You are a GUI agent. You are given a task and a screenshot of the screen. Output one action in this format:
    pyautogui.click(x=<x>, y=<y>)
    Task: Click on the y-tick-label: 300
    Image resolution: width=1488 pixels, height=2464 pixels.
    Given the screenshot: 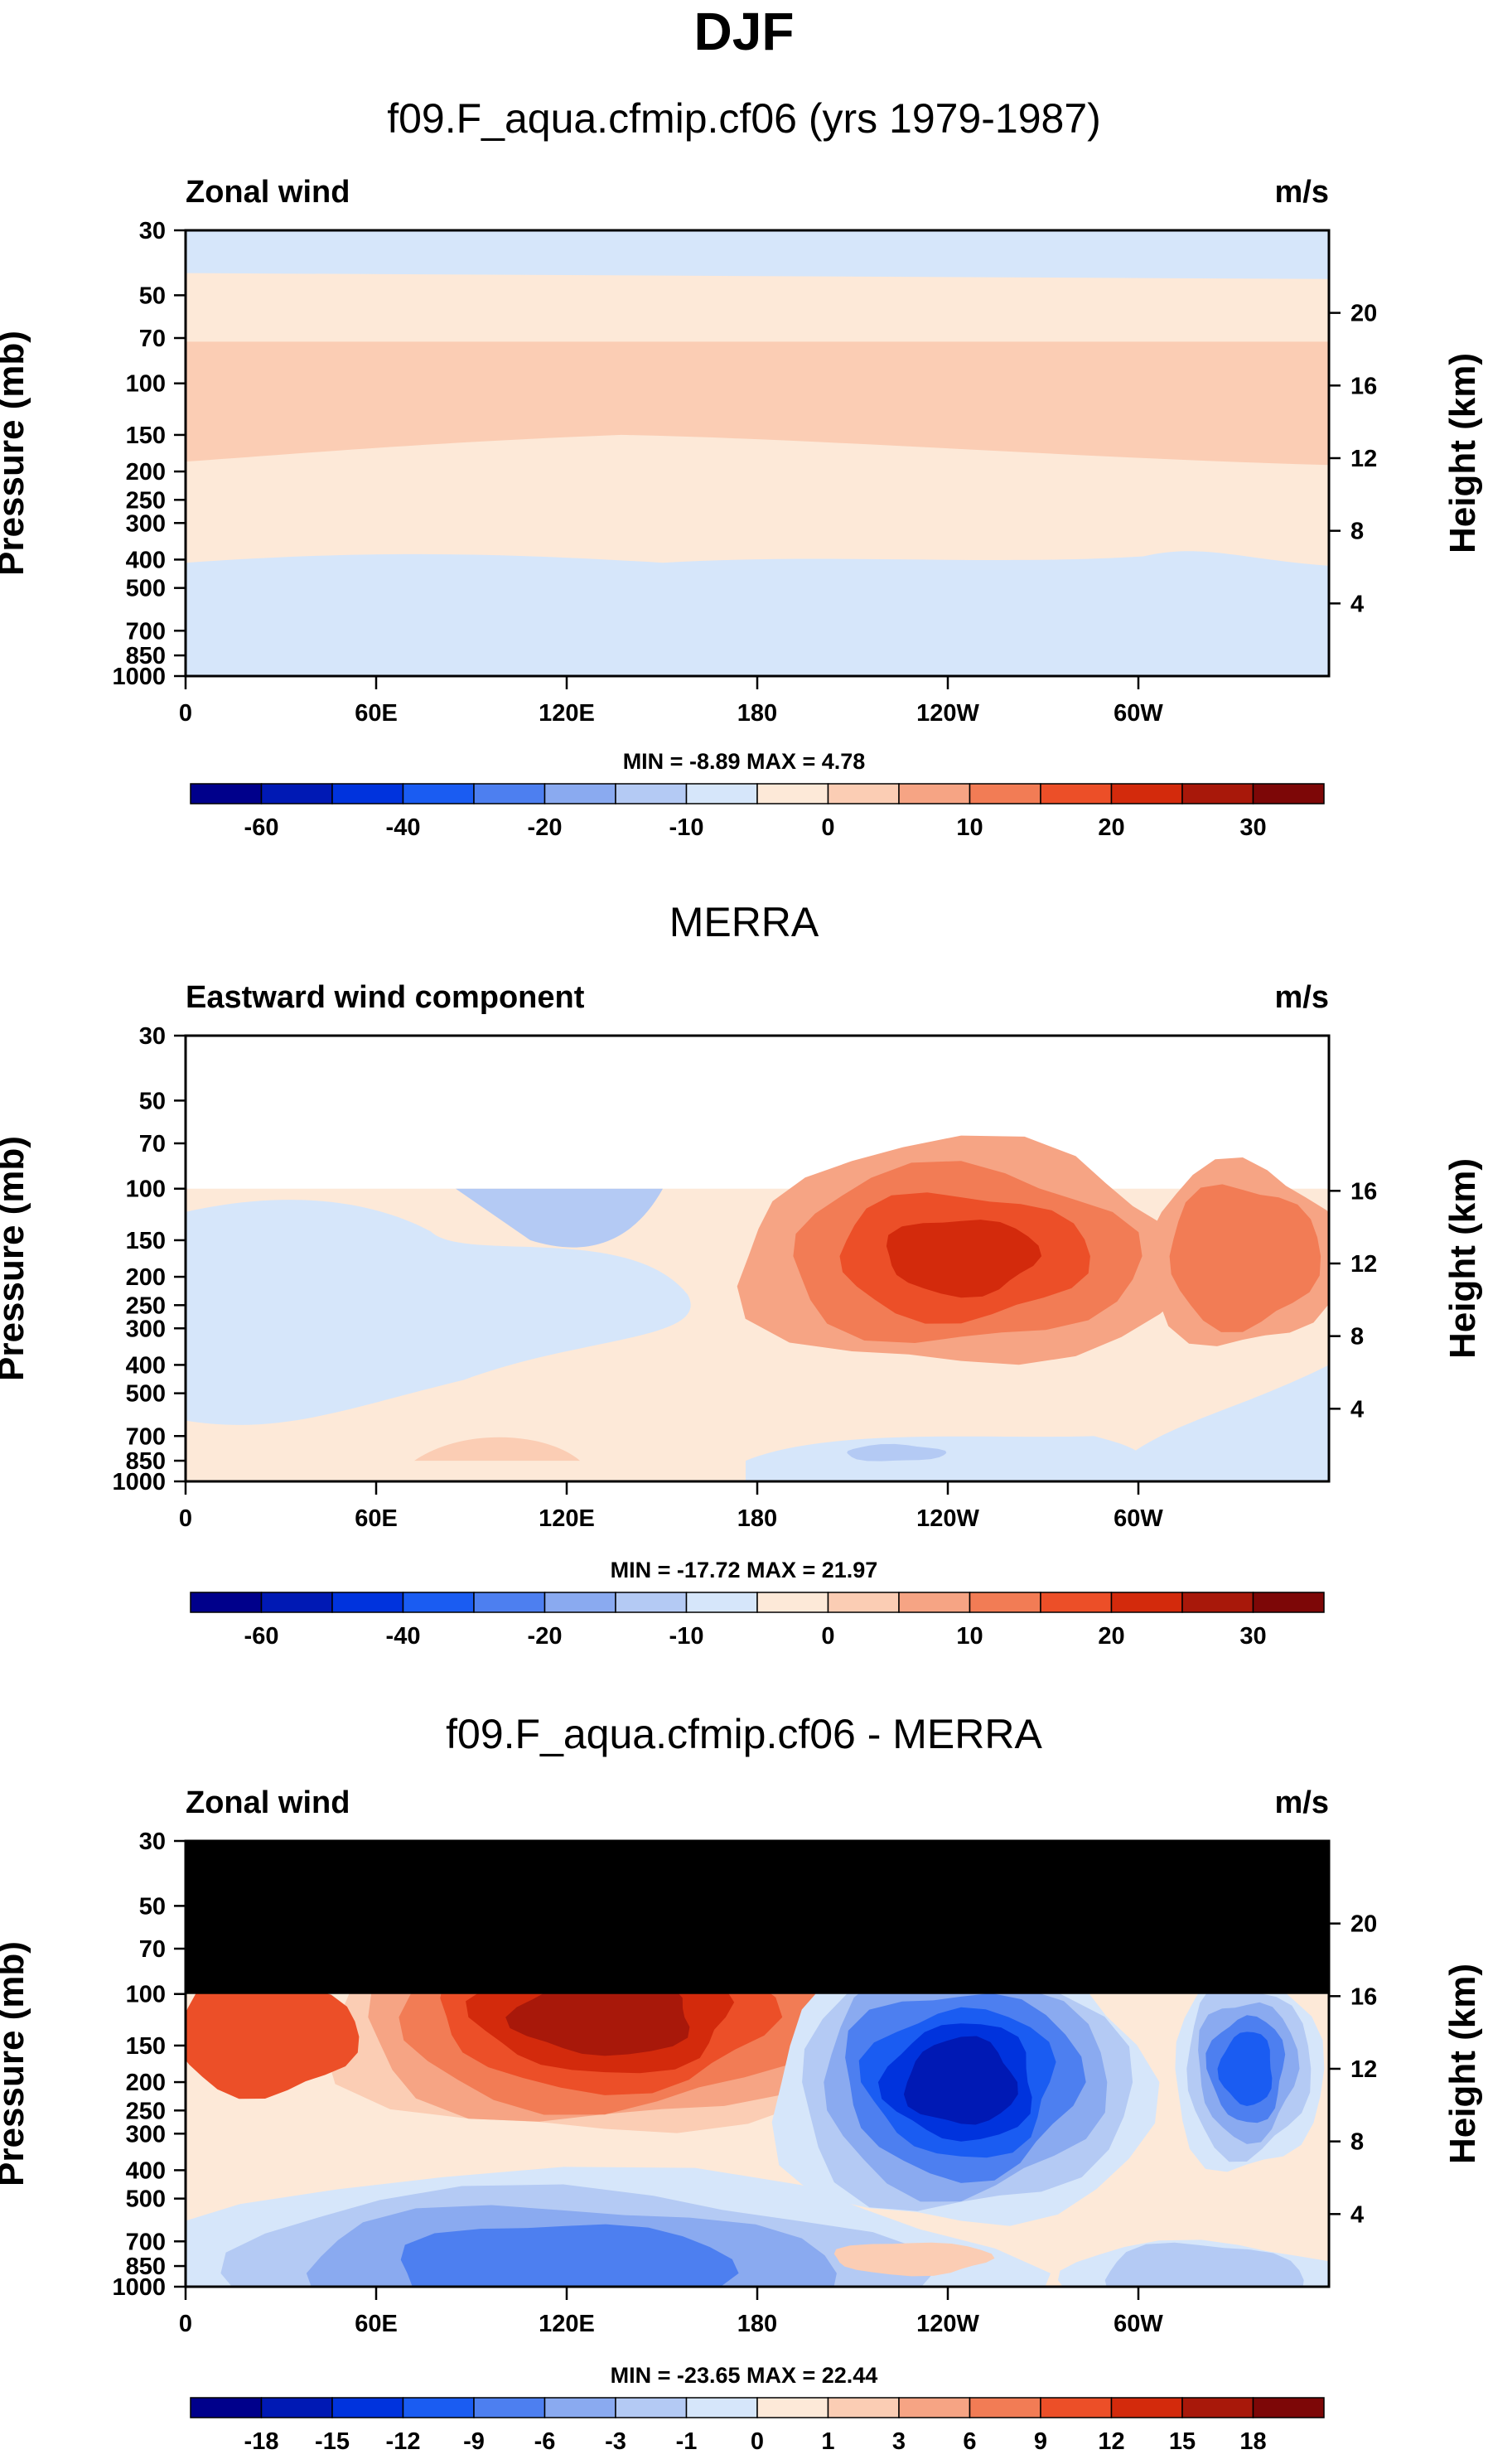 What is the action you would take?
    pyautogui.click(x=146, y=1329)
    